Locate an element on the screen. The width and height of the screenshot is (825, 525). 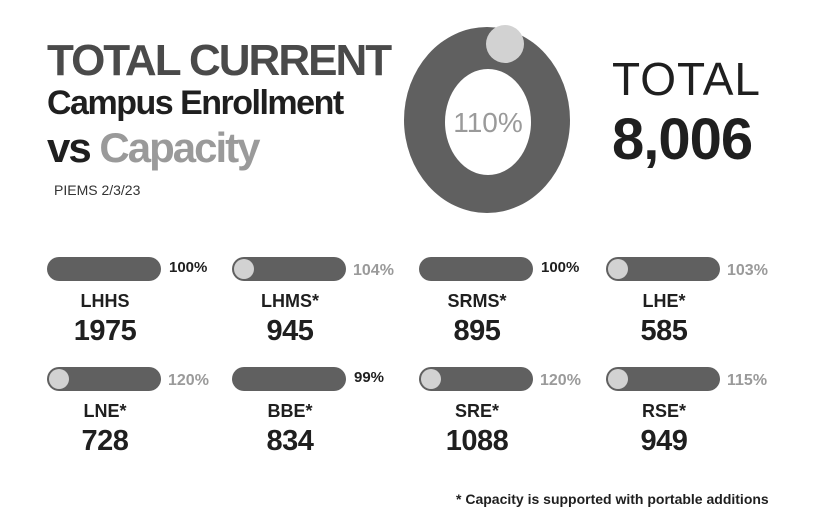
donut-percent-label: 110% is located at coordinates (488, 122).